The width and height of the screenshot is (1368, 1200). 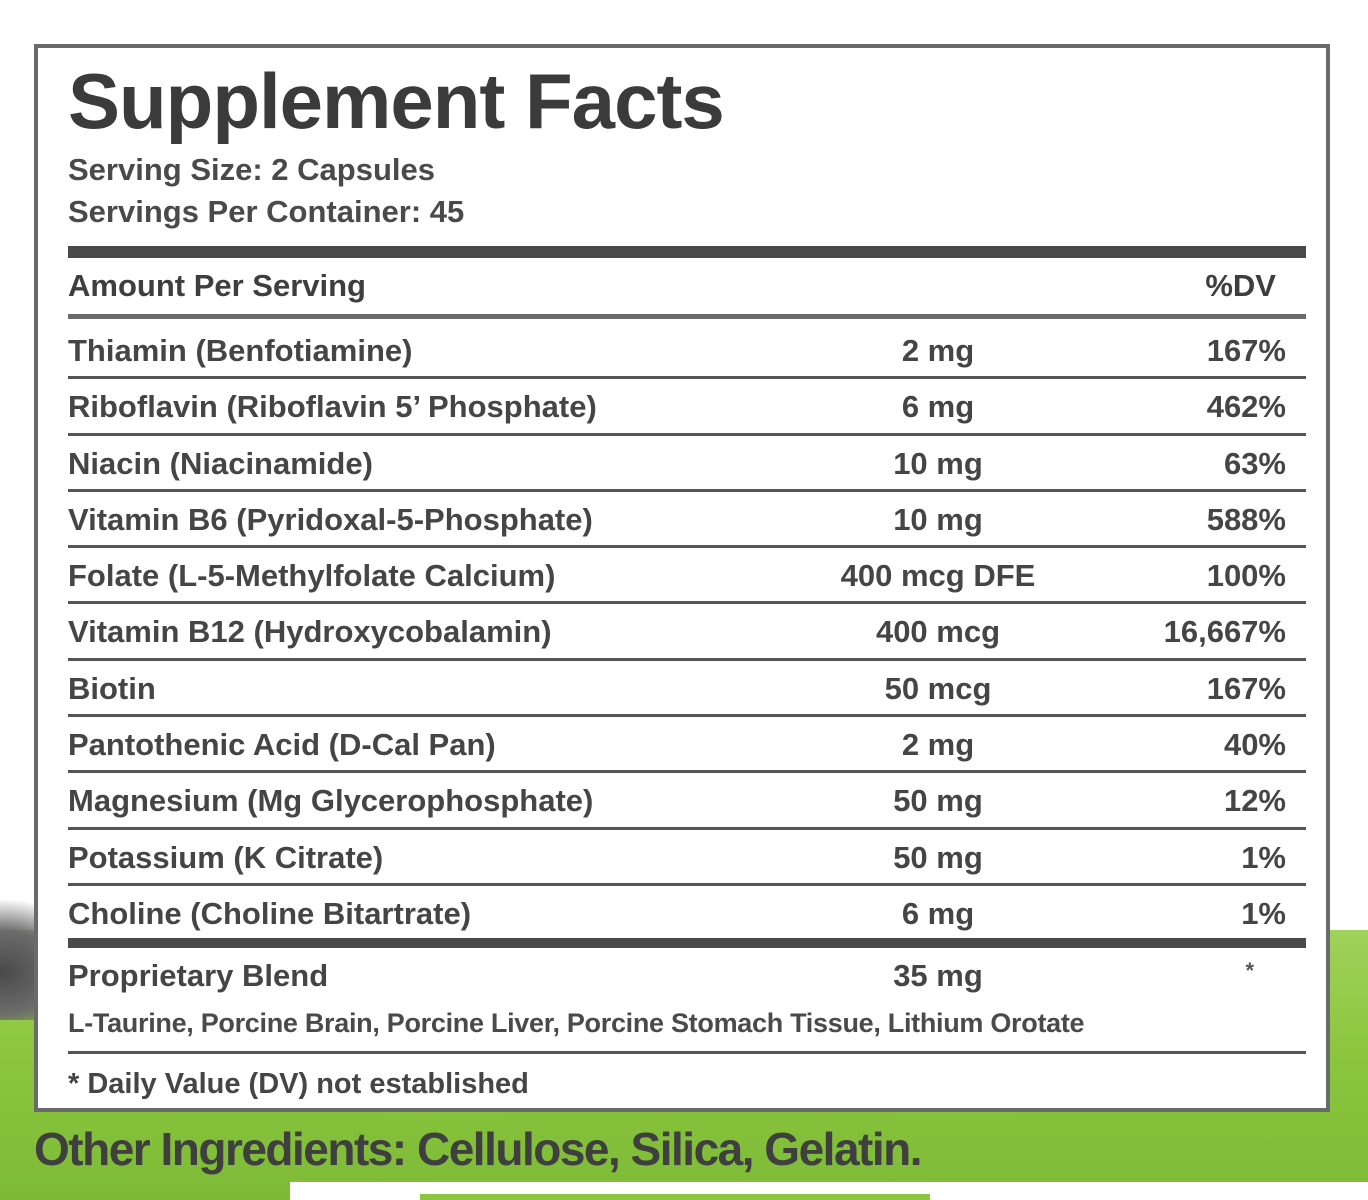 I want to click on blend-name: Proprietary Blend, so click(x=198, y=975).